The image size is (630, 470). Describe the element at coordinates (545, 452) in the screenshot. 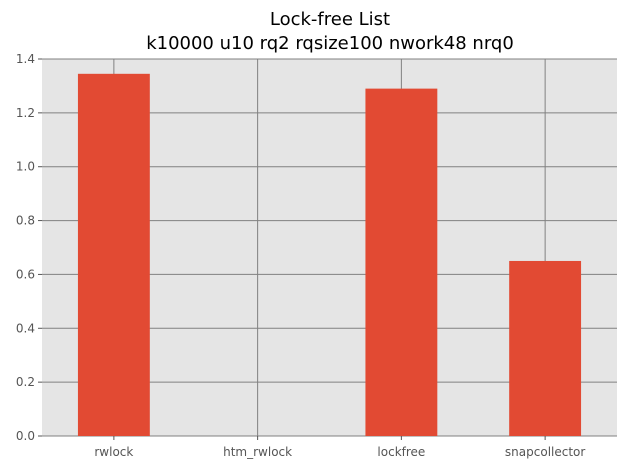

I see `x-tick-label: snapcollector` at that location.